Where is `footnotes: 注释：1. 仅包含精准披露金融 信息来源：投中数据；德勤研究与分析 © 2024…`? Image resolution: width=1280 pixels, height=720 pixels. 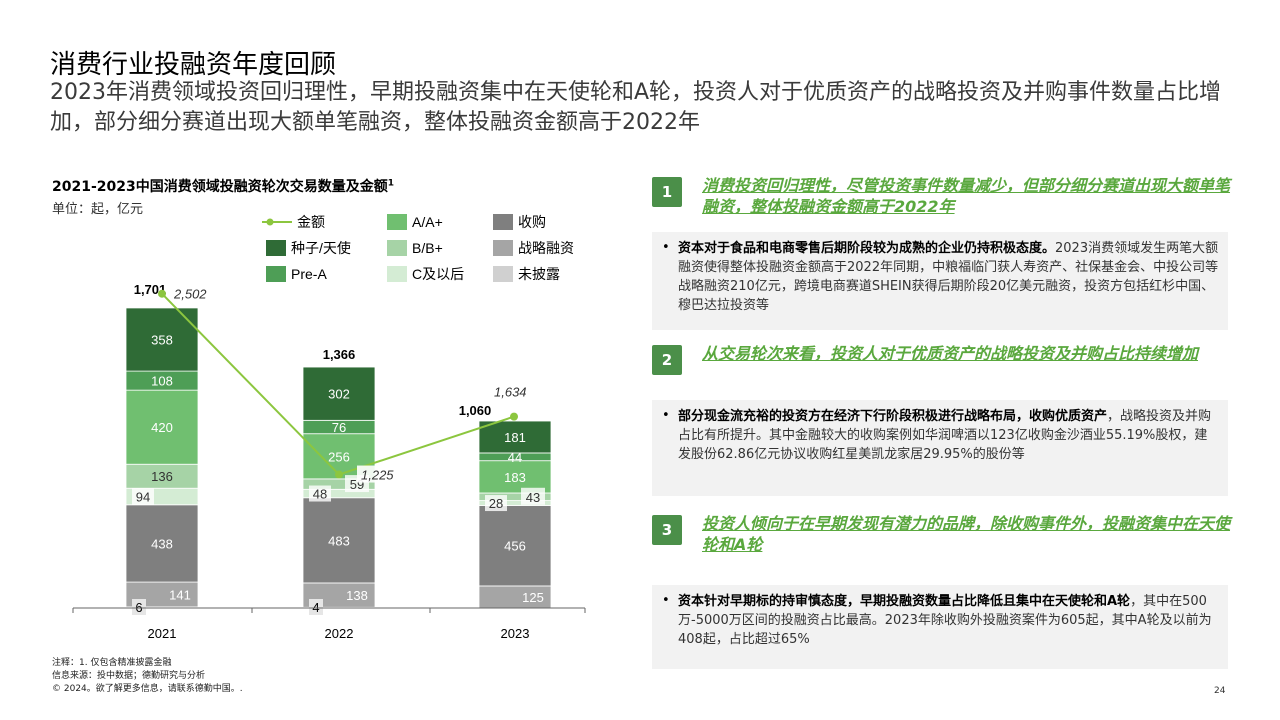 footnotes: 注释：1. 仅包含精准披露金融 信息来源：投中数据；德勤研究与分析 © 2024… is located at coordinates (147, 676).